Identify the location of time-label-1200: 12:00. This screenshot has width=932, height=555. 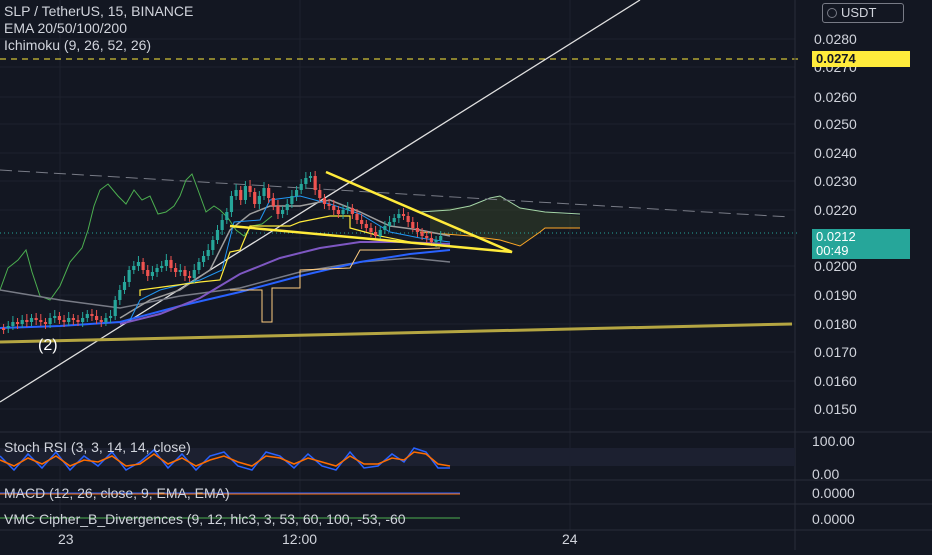
(300, 539).